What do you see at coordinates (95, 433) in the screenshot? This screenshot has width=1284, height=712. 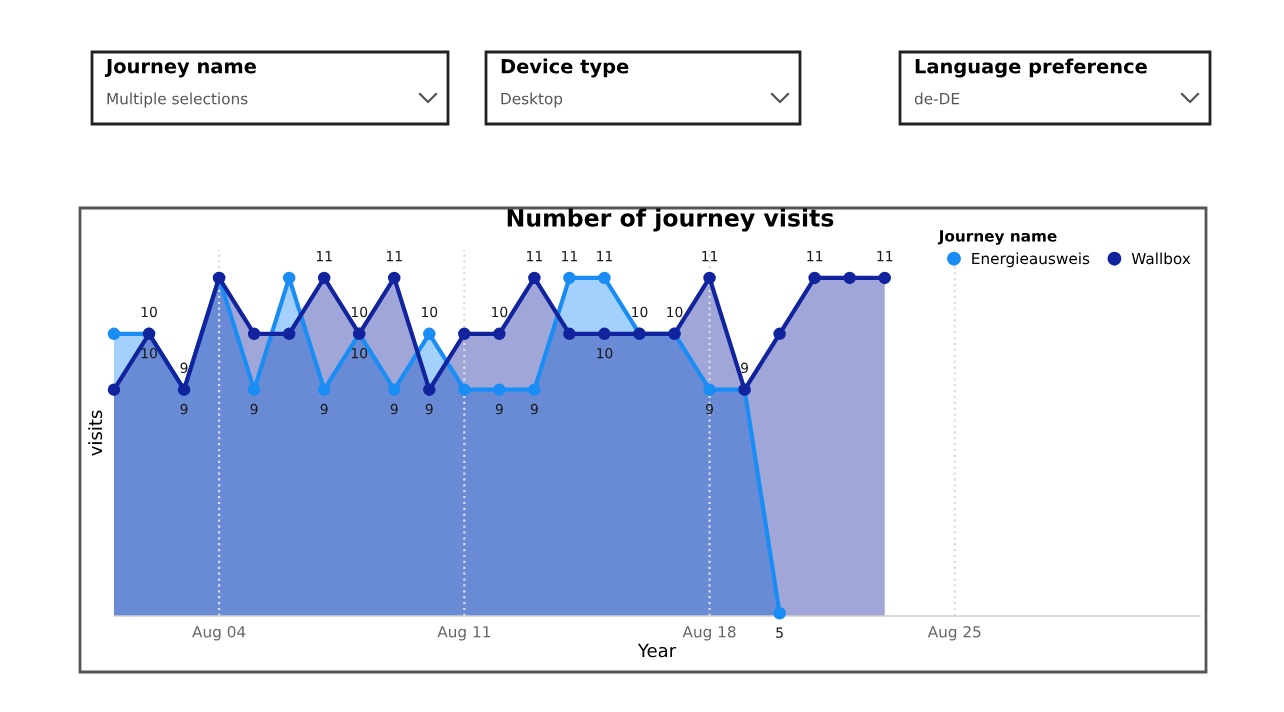 I see `y-axis-title: visits` at bounding box center [95, 433].